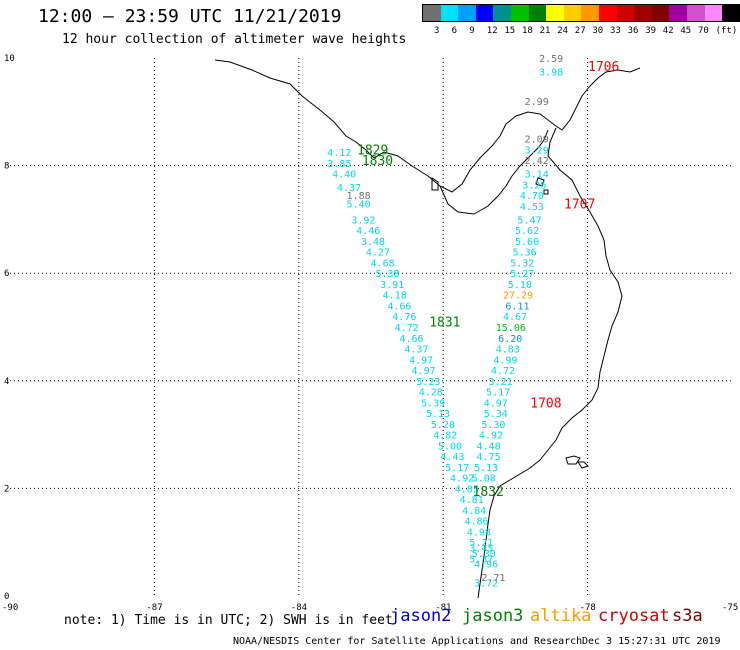  I want to click on wave-height-value: 4.96, so click(486, 565).